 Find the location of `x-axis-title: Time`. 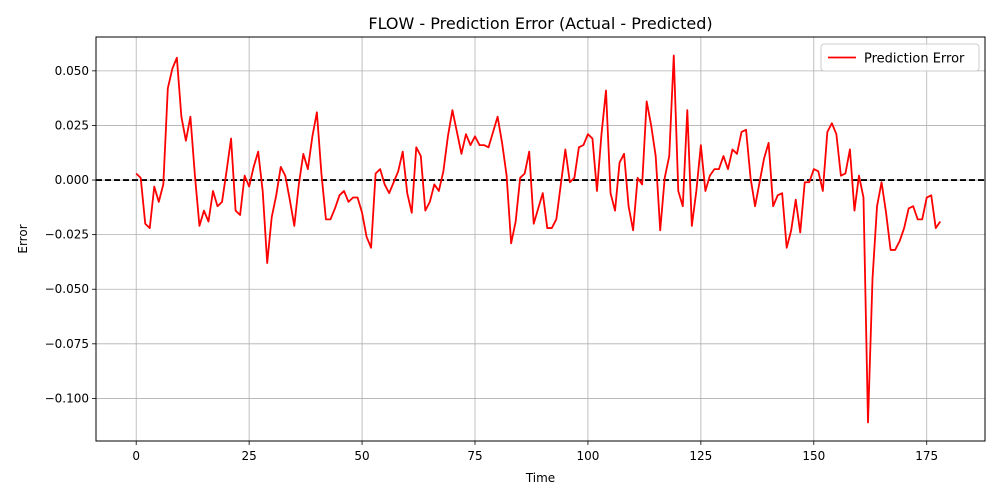

x-axis-title: Time is located at coordinates (540, 478).